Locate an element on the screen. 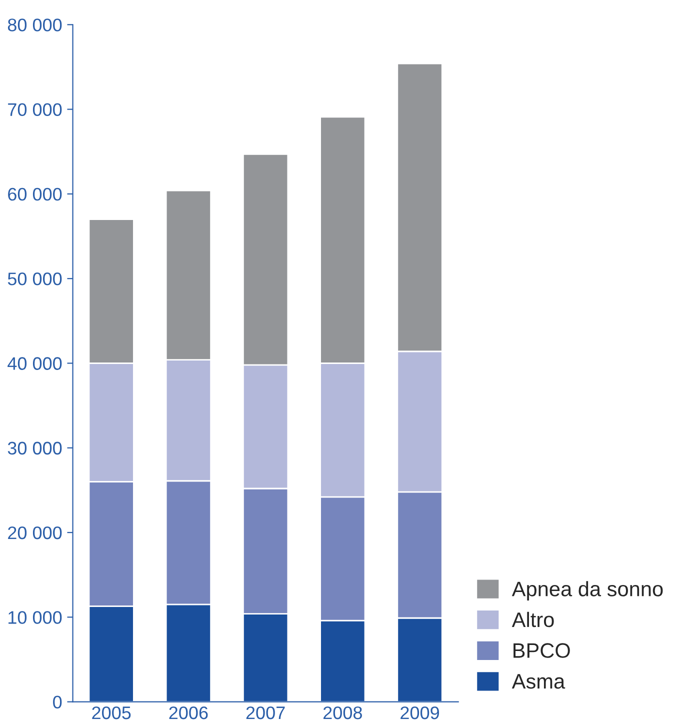 The height and width of the screenshot is (725, 674). y-tick-label: 20 000 is located at coordinates (35, 533).